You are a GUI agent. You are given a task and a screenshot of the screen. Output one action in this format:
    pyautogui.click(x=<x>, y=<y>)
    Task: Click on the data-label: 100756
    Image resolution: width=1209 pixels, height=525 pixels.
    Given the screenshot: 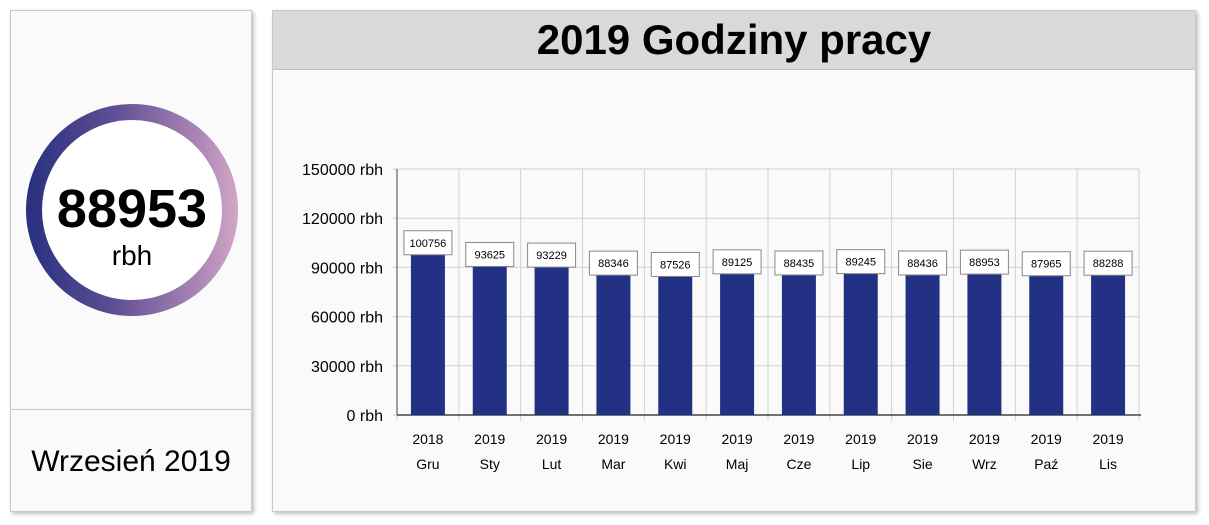 What is the action you would take?
    pyautogui.click(x=428, y=244)
    